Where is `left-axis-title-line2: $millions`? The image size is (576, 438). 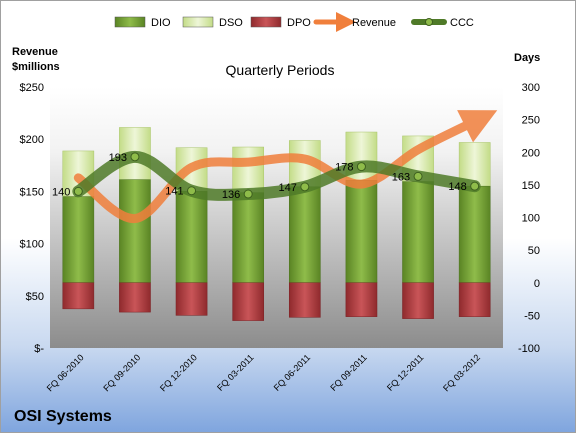 left-axis-title-line2: $millions is located at coordinates (36, 67).